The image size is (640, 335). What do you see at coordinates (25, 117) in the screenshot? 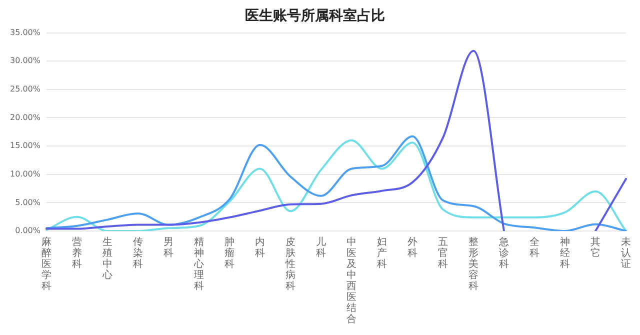
I see `y-tick-label: 20.00%` at bounding box center [25, 117].